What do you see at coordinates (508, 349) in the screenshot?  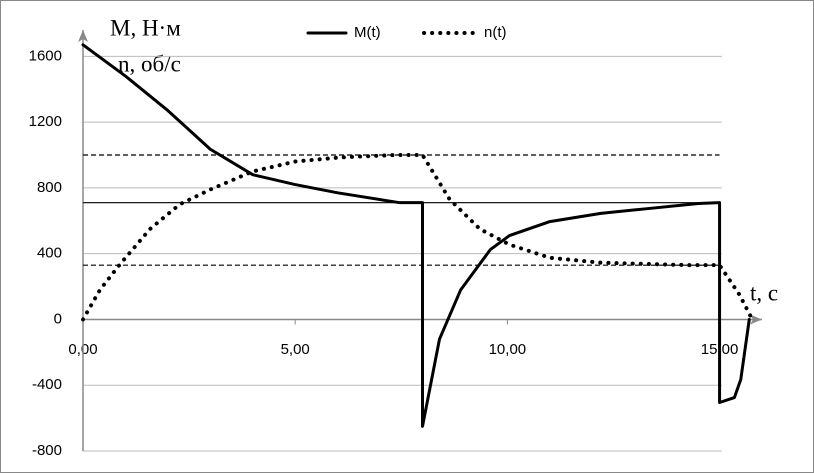 I see `x-tick-label: 10,00` at bounding box center [508, 349].